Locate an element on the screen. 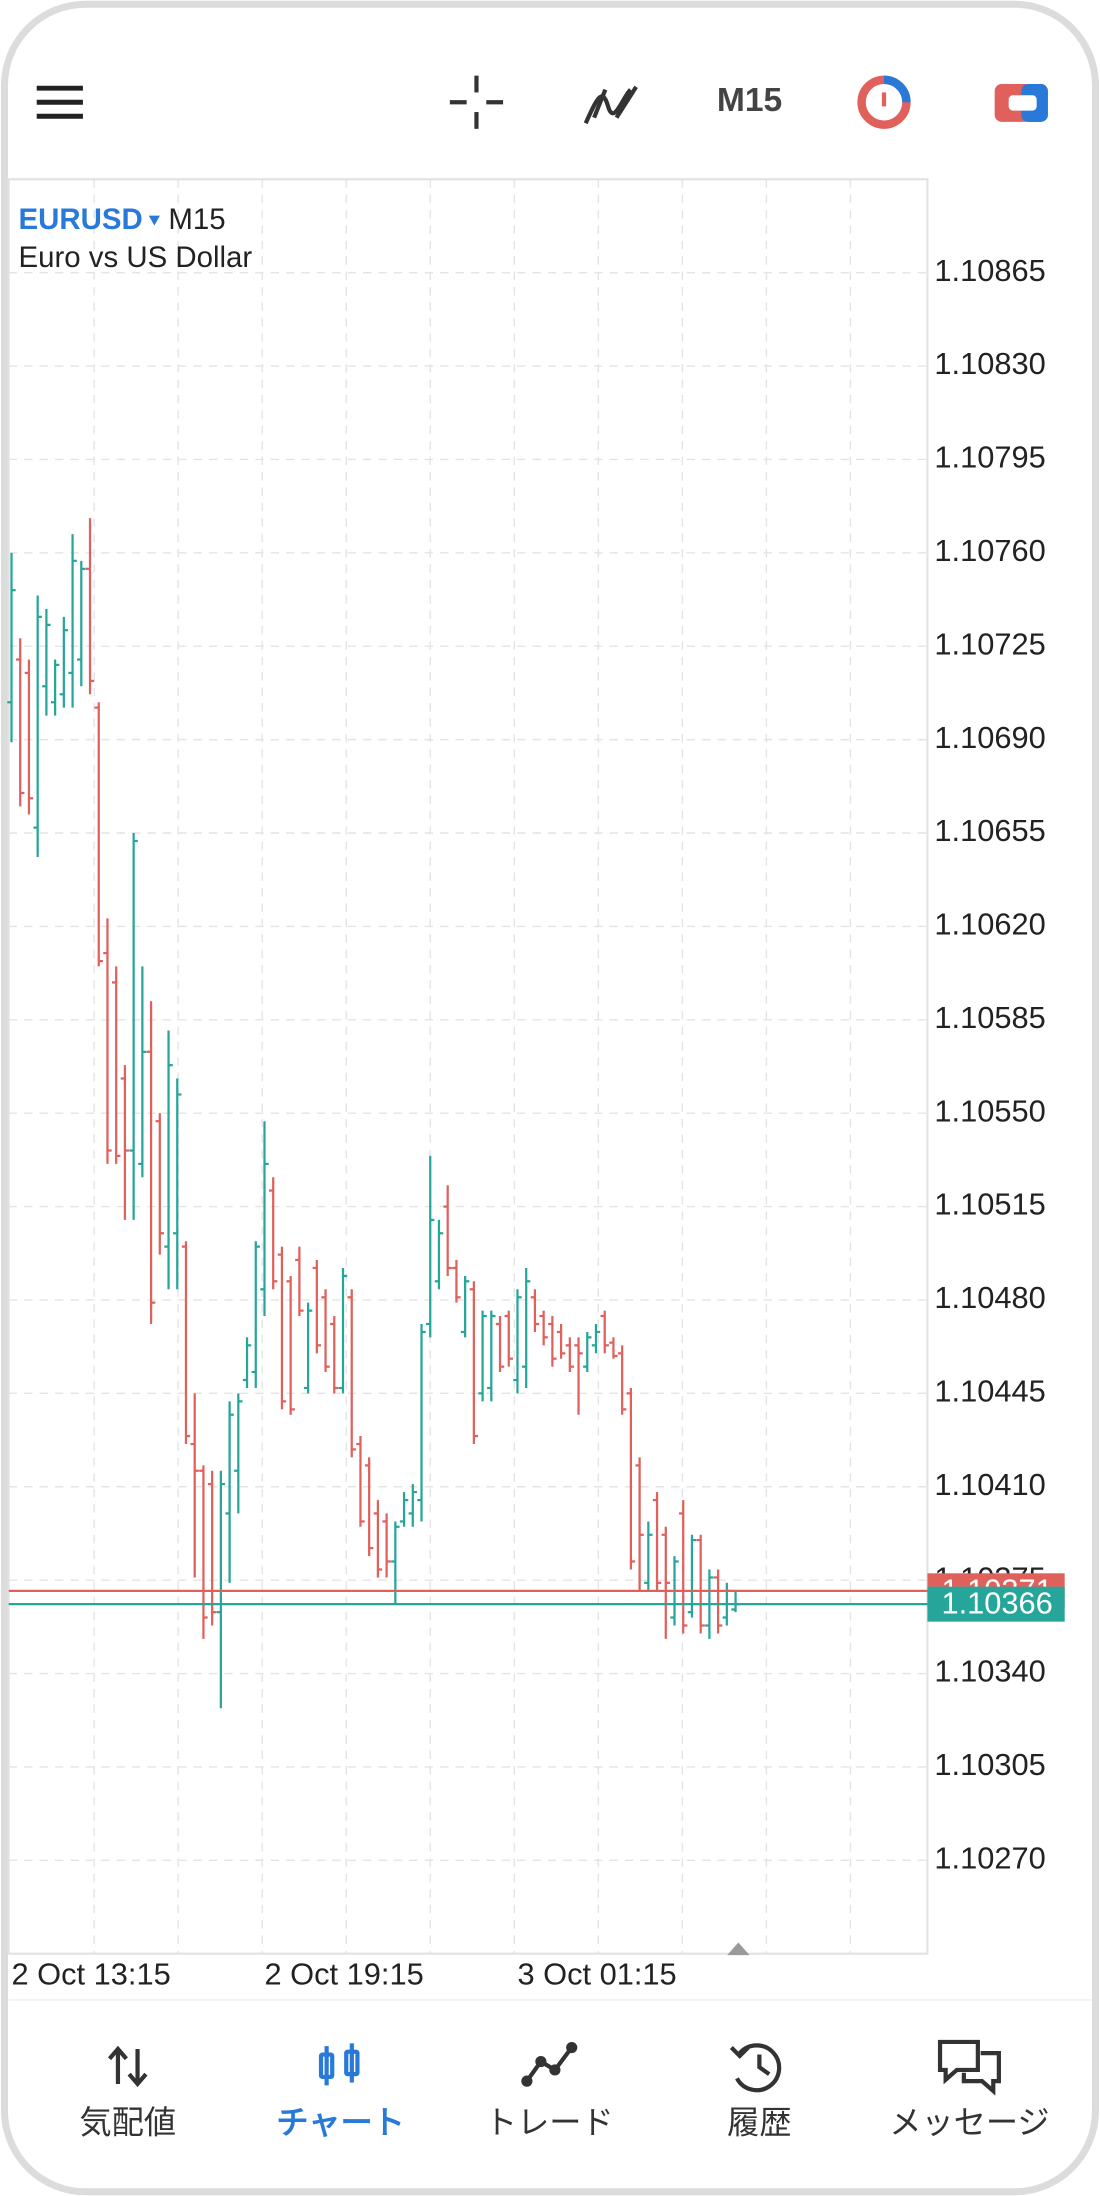  bid-label: 1.10366 is located at coordinates (996, 1603).